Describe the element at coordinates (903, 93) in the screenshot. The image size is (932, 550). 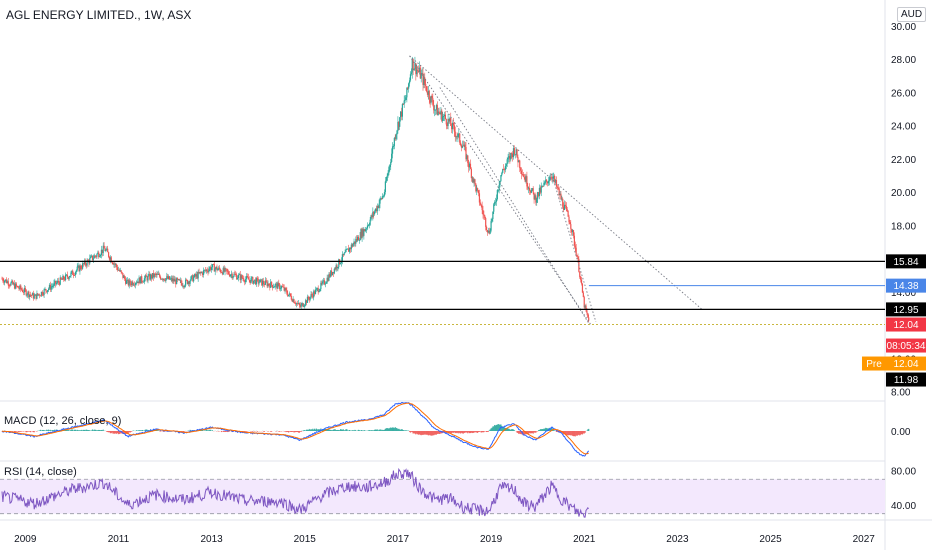
I see `price-tick-label: 26.00` at that location.